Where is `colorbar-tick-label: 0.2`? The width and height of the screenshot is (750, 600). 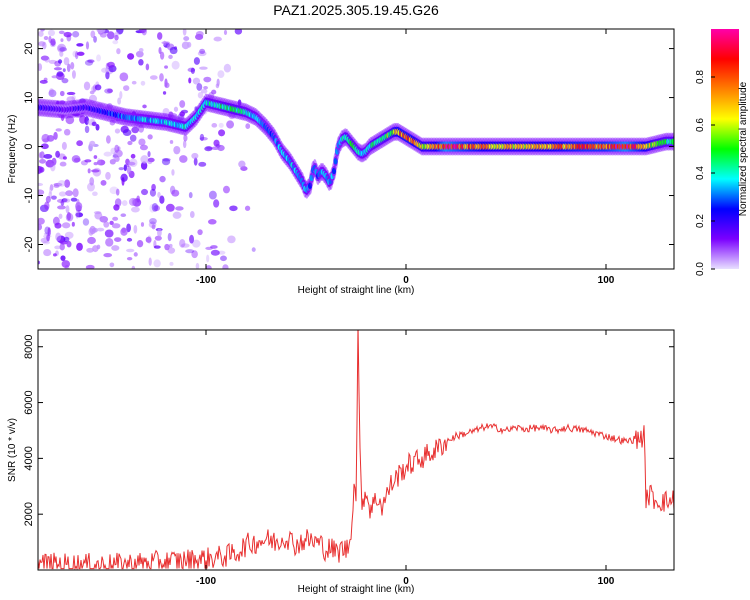
colorbar-tick-label: 0.2 is located at coordinates (700, 221).